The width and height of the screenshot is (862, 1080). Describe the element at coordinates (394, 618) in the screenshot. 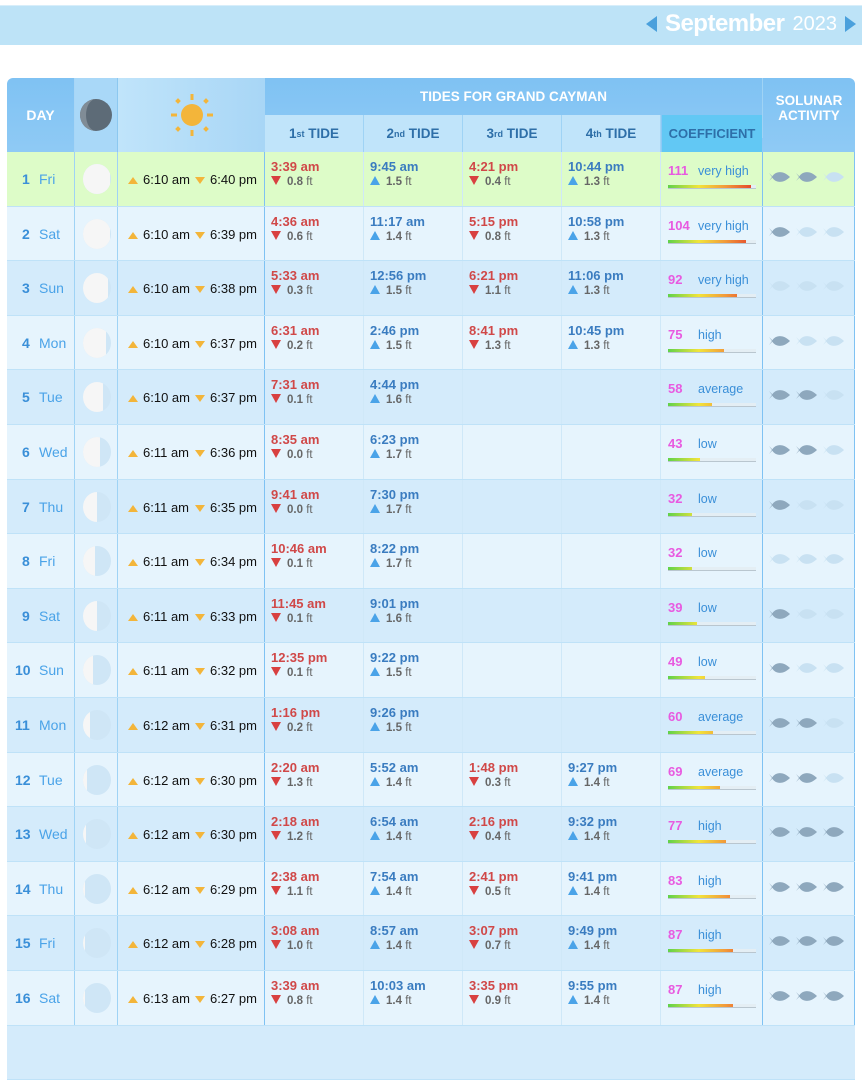

I see `tide-height: 1.6` at that location.